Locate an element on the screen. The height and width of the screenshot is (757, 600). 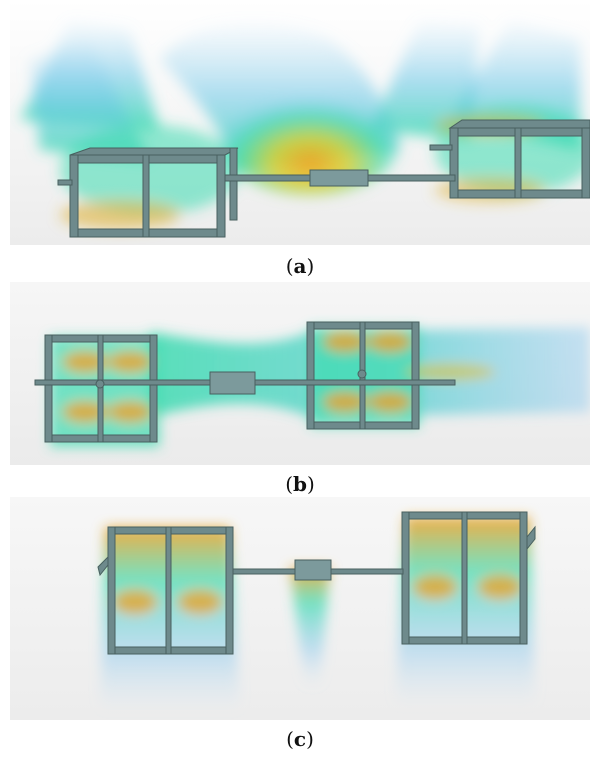
drone-frame-c is located at coordinates (316, 583).